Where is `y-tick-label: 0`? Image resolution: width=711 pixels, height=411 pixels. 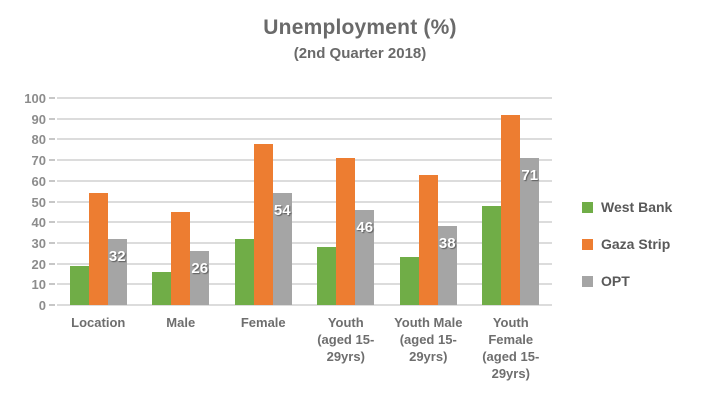 y-tick-label: 0 is located at coordinates (42, 305).